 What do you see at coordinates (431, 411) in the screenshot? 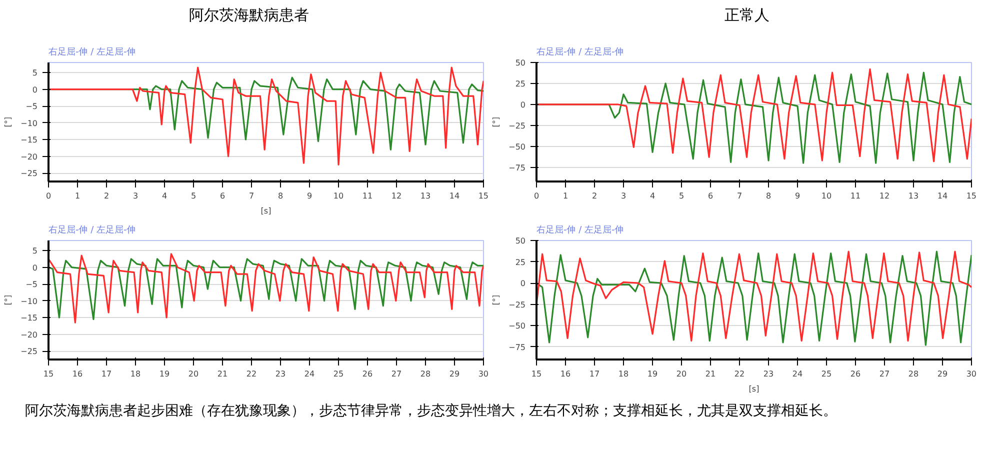
I see `text: 阿尔茨海默病患者起步困难（存在犹豫现象），步态节律异常，步态变异性增大，左右不对称；支撑相延长，尤其是双支撑相延长。` at bounding box center [431, 411].